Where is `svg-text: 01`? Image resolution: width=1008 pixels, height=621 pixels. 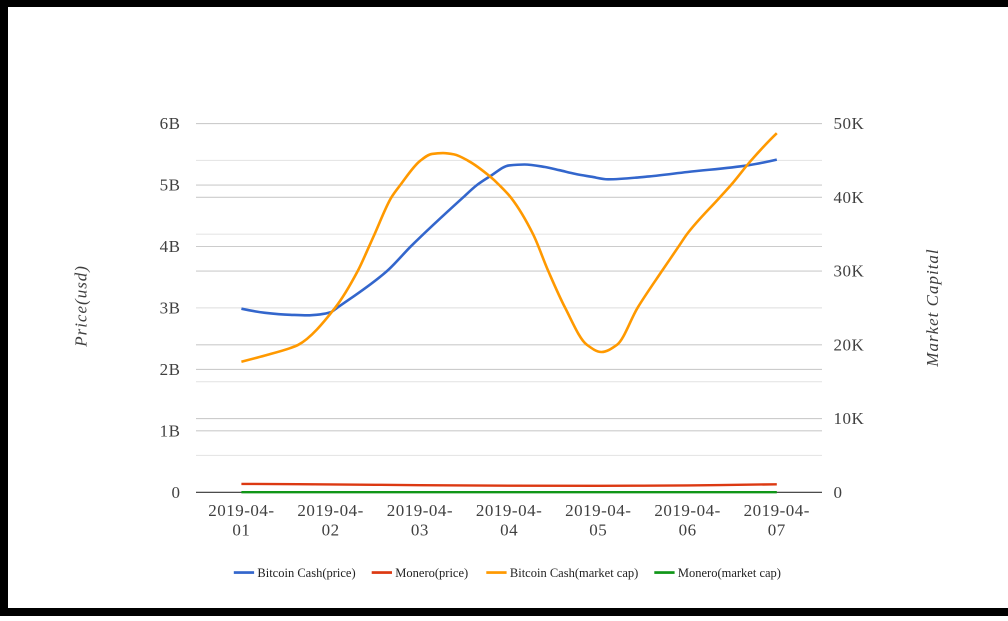
svg-text: 01 is located at coordinates (241, 530).